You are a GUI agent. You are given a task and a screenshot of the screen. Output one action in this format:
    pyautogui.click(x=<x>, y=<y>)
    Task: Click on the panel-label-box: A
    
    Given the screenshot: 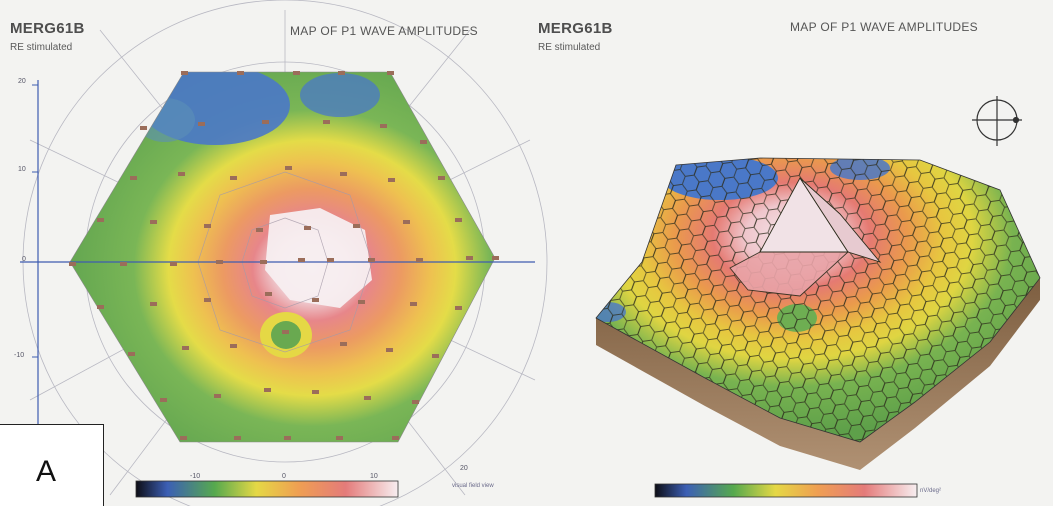 What is the action you would take?
    pyautogui.click(x=52, y=465)
    